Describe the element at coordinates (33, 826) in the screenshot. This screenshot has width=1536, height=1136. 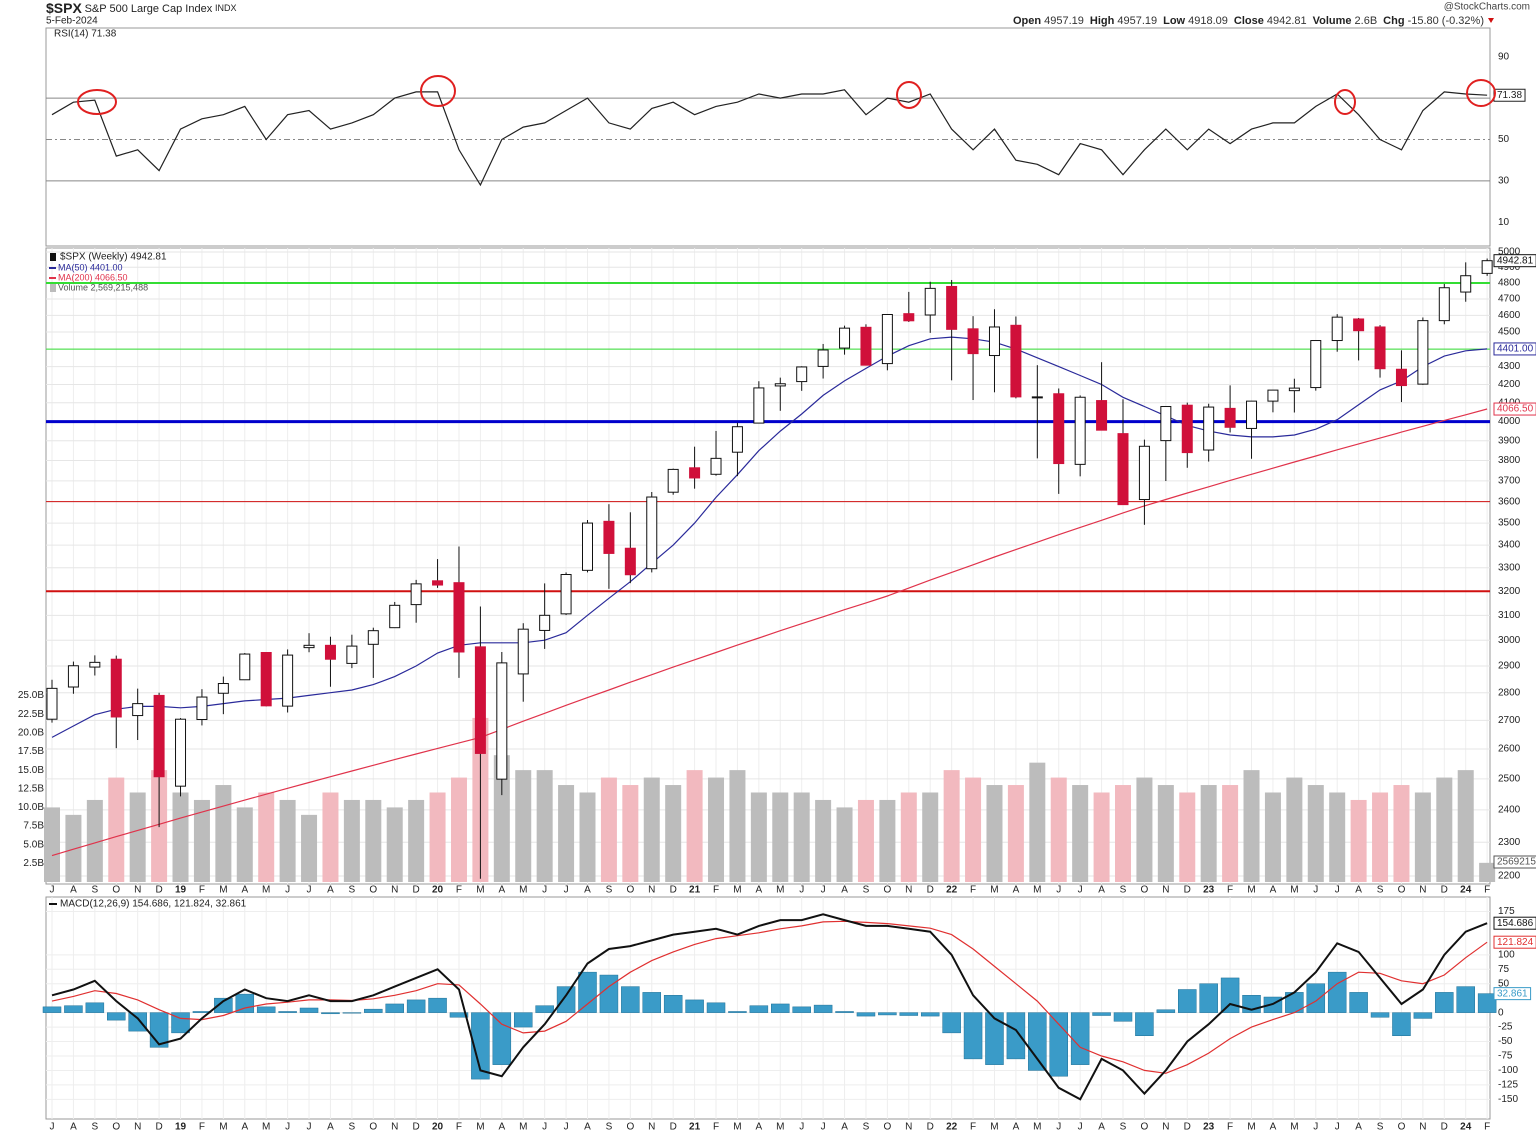
I see `volume-tick-label: 7.5B` at that location.